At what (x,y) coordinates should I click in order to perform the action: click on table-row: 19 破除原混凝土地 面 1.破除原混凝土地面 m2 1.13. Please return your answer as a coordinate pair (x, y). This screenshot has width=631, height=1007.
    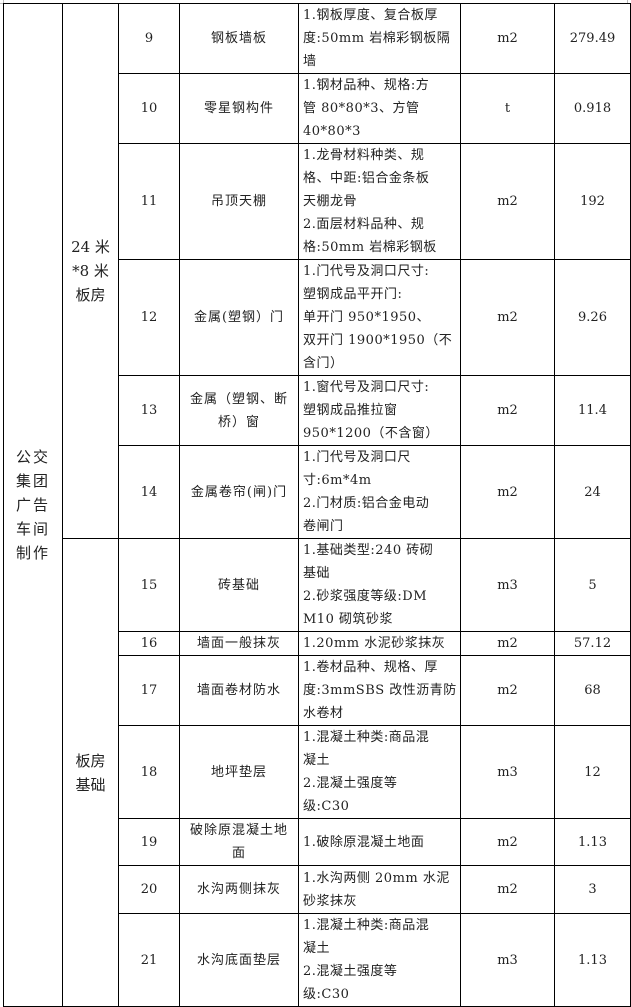
    Looking at the image, I should click on (317, 842).